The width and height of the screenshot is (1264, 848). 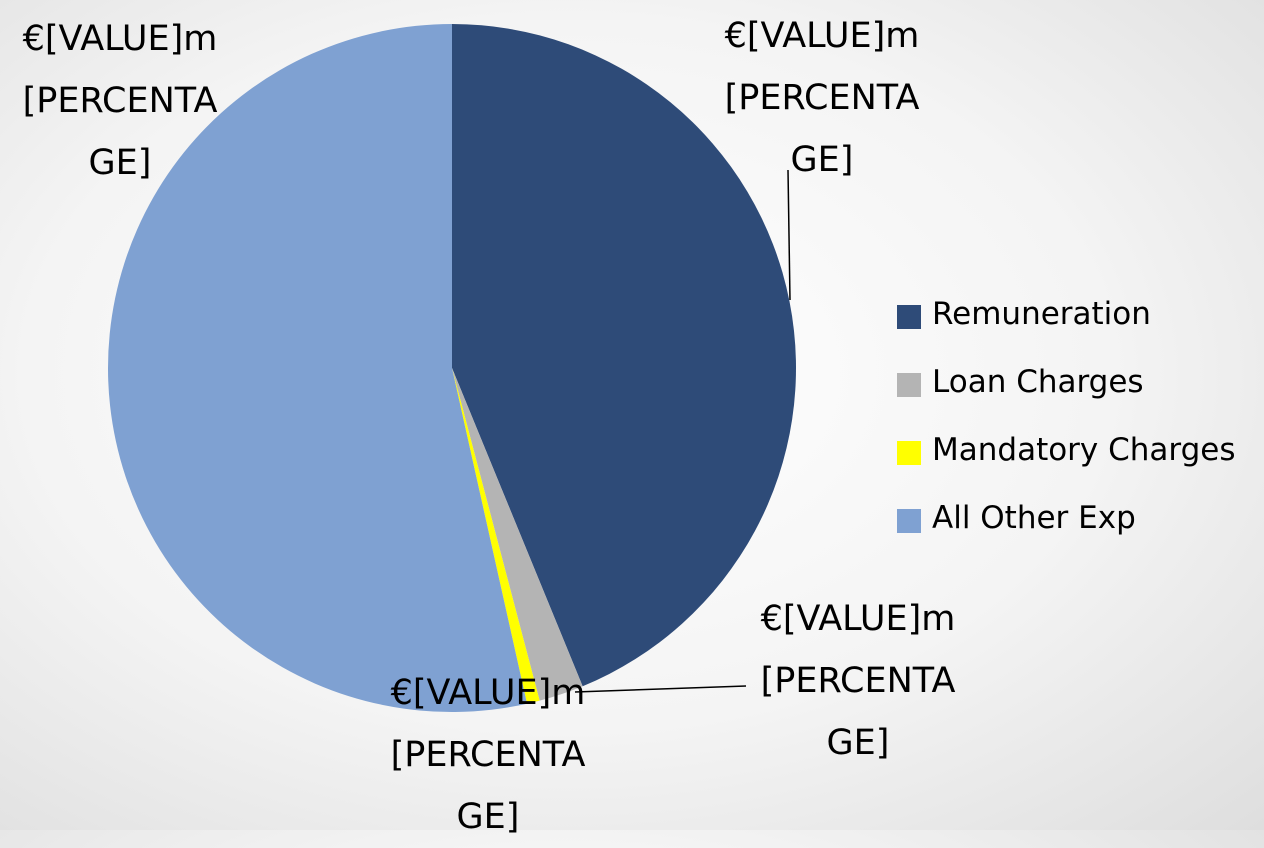 I want to click on legend-label: All Other Exp, so click(x=1034, y=518).